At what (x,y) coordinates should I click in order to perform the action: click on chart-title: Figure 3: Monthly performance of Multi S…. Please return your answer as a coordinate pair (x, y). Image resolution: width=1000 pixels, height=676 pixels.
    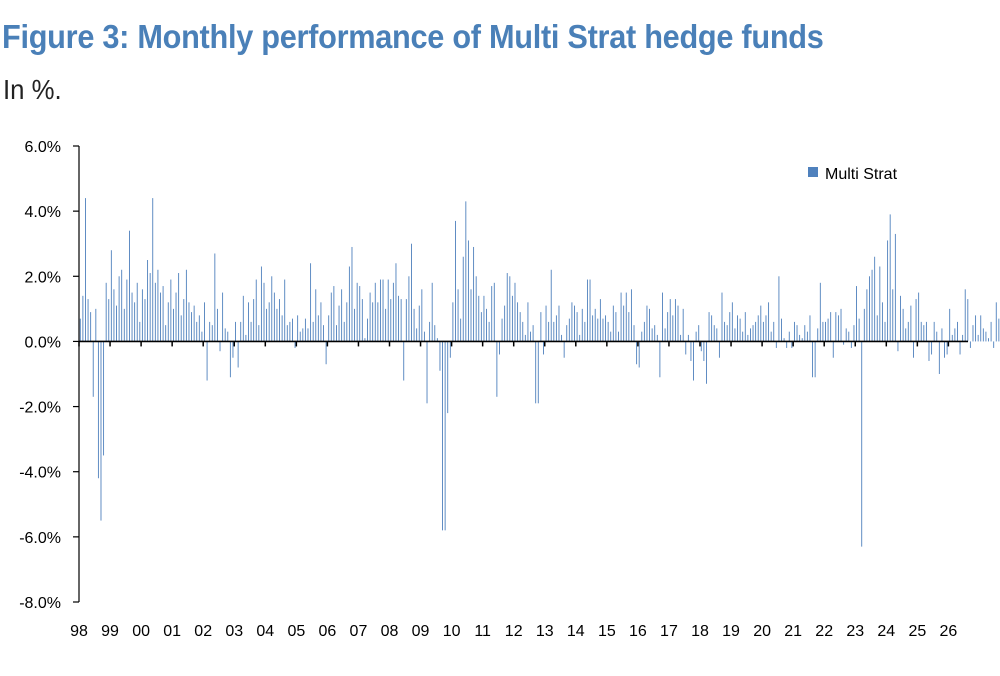
    Looking at the image, I should click on (413, 36).